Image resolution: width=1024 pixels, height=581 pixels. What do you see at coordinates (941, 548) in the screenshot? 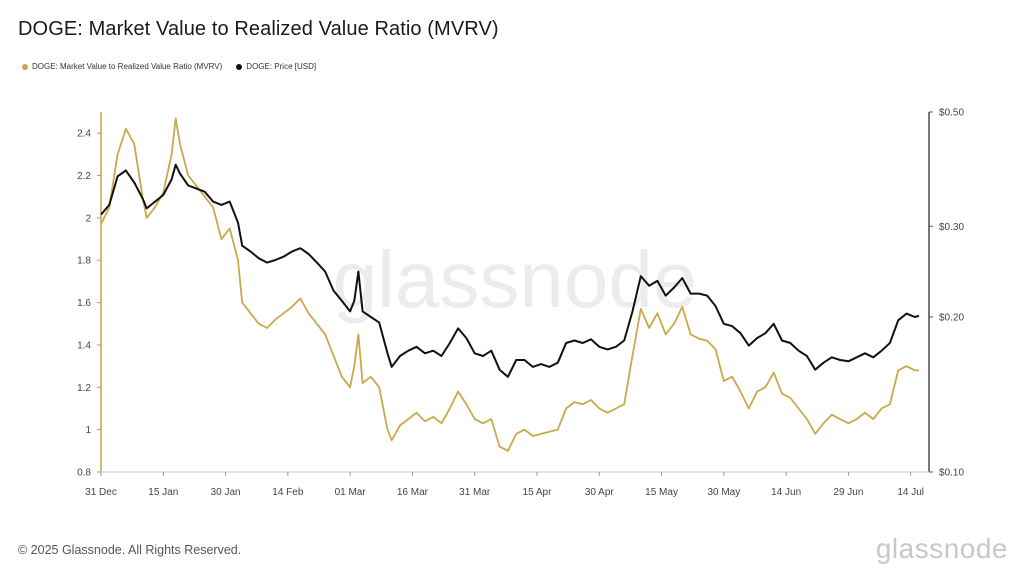
I see `footer-brand-logo: glassnode` at bounding box center [941, 548].